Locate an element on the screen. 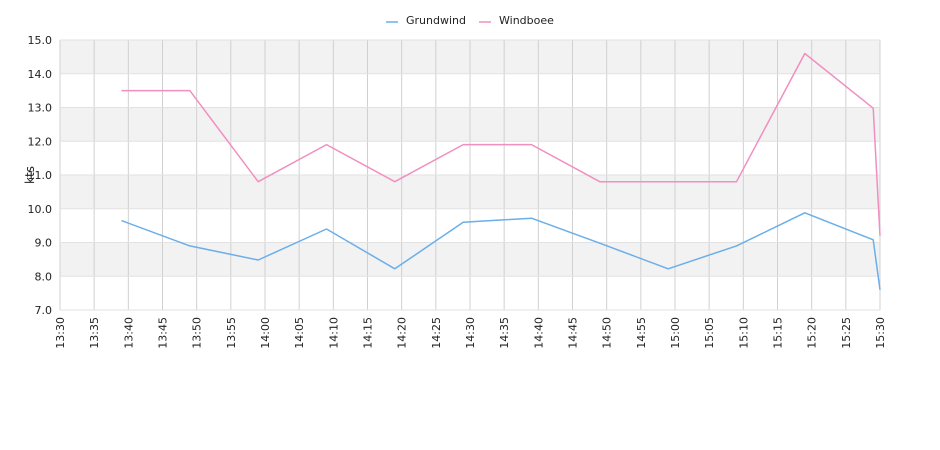  x-tick-label: 15:00 is located at coordinates (675, 333).